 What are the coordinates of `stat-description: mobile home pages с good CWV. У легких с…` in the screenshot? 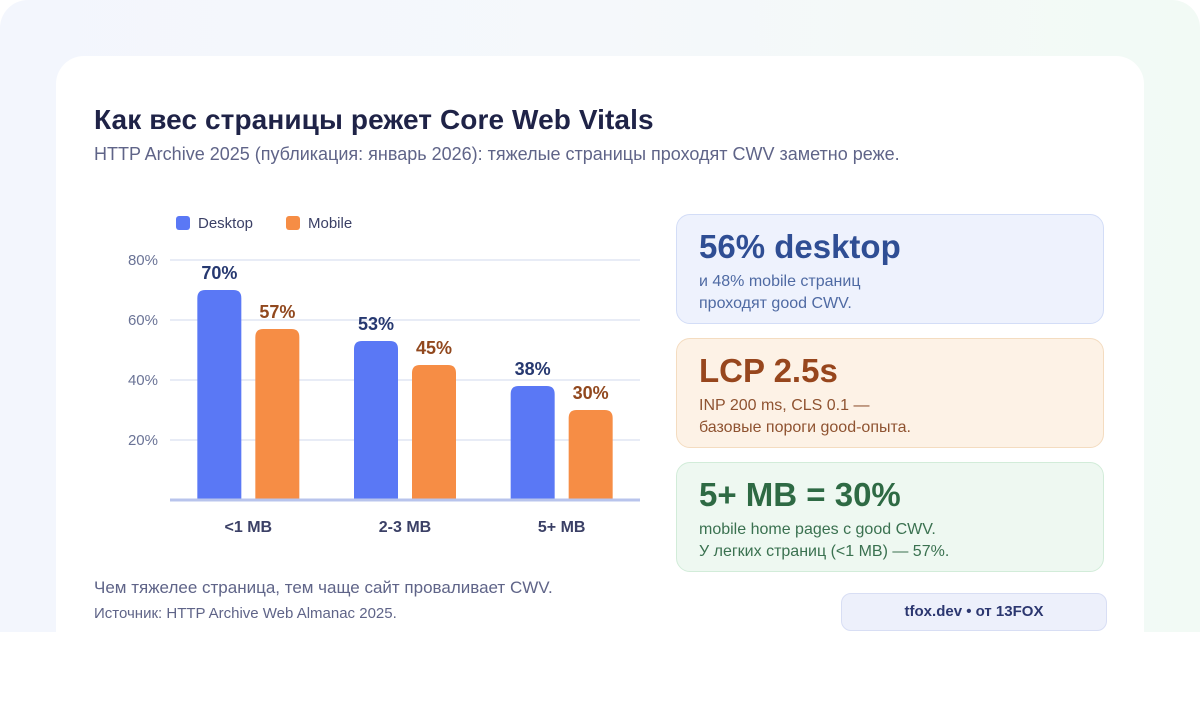 It's located at (890, 541).